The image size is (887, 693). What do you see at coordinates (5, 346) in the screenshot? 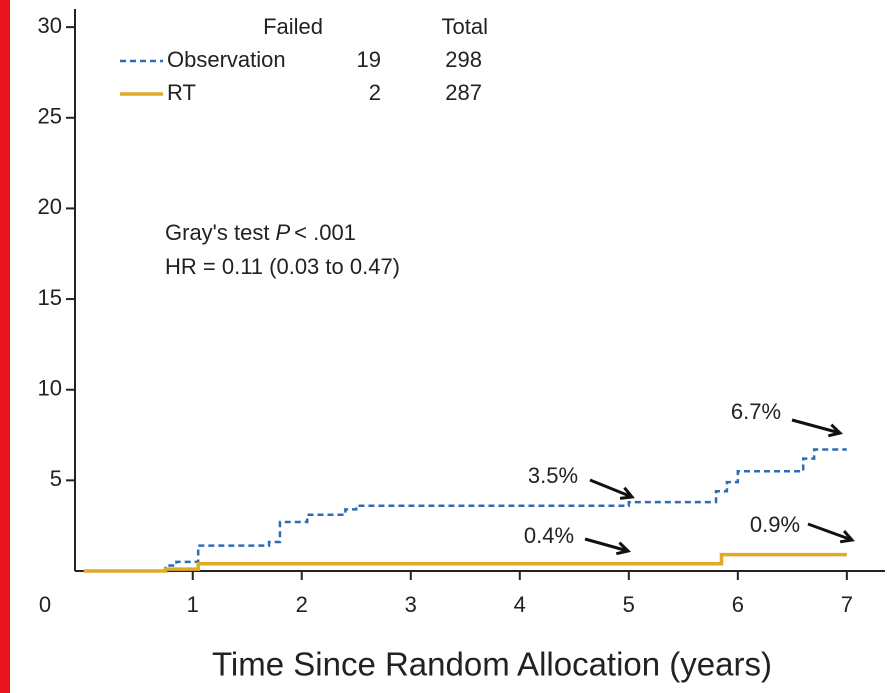
I see `left-border` at bounding box center [5, 346].